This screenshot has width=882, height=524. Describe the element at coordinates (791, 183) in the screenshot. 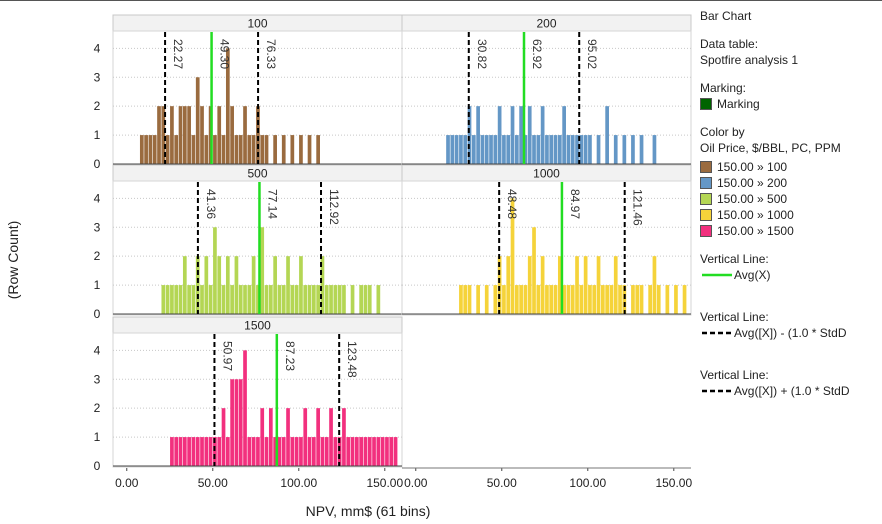

I see `color-legend-item: 150.00 » 200` at that location.